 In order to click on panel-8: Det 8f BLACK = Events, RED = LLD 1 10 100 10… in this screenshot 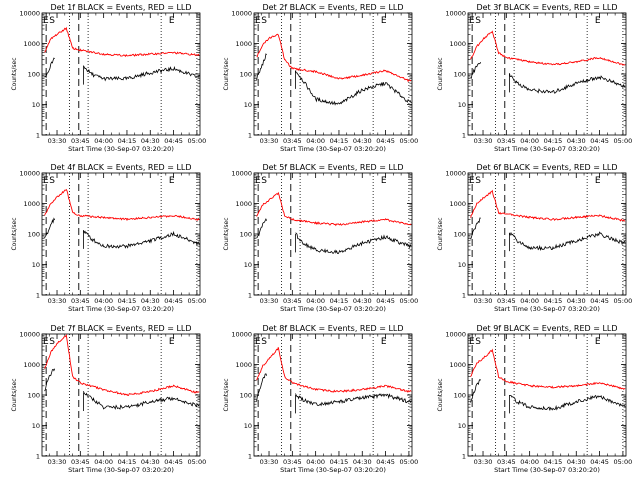, I will do `click(320, 399)`.